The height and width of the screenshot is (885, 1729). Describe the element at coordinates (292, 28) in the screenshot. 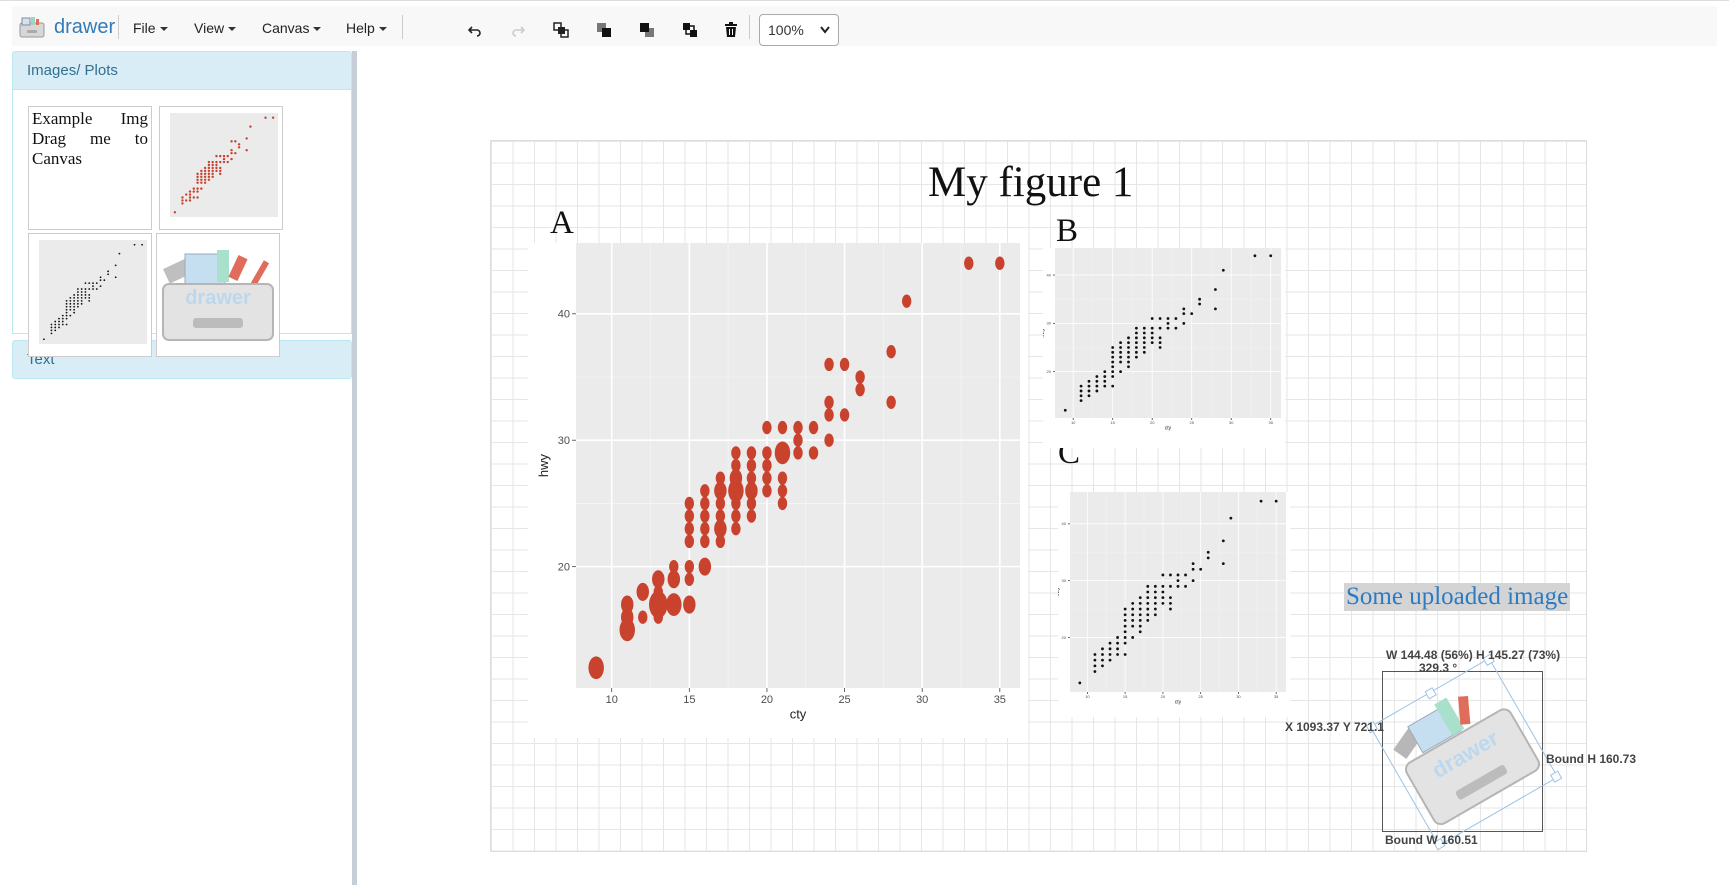

I see `canvas-menu: Canvas` at that location.